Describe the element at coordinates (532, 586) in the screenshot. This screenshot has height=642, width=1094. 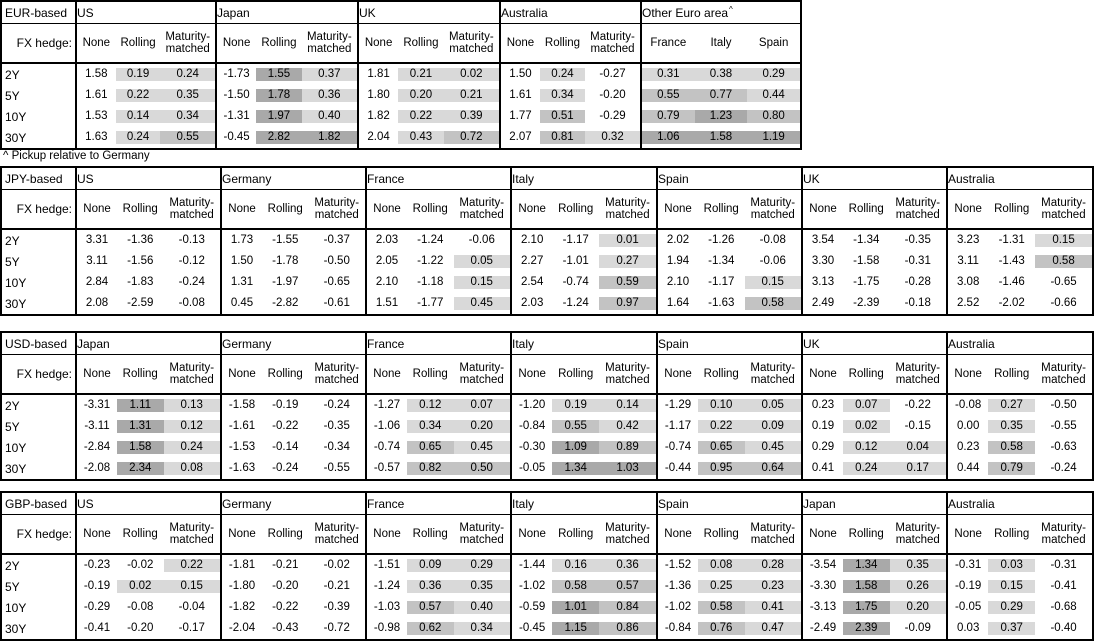
I see `data-cell: -1.02` at that location.